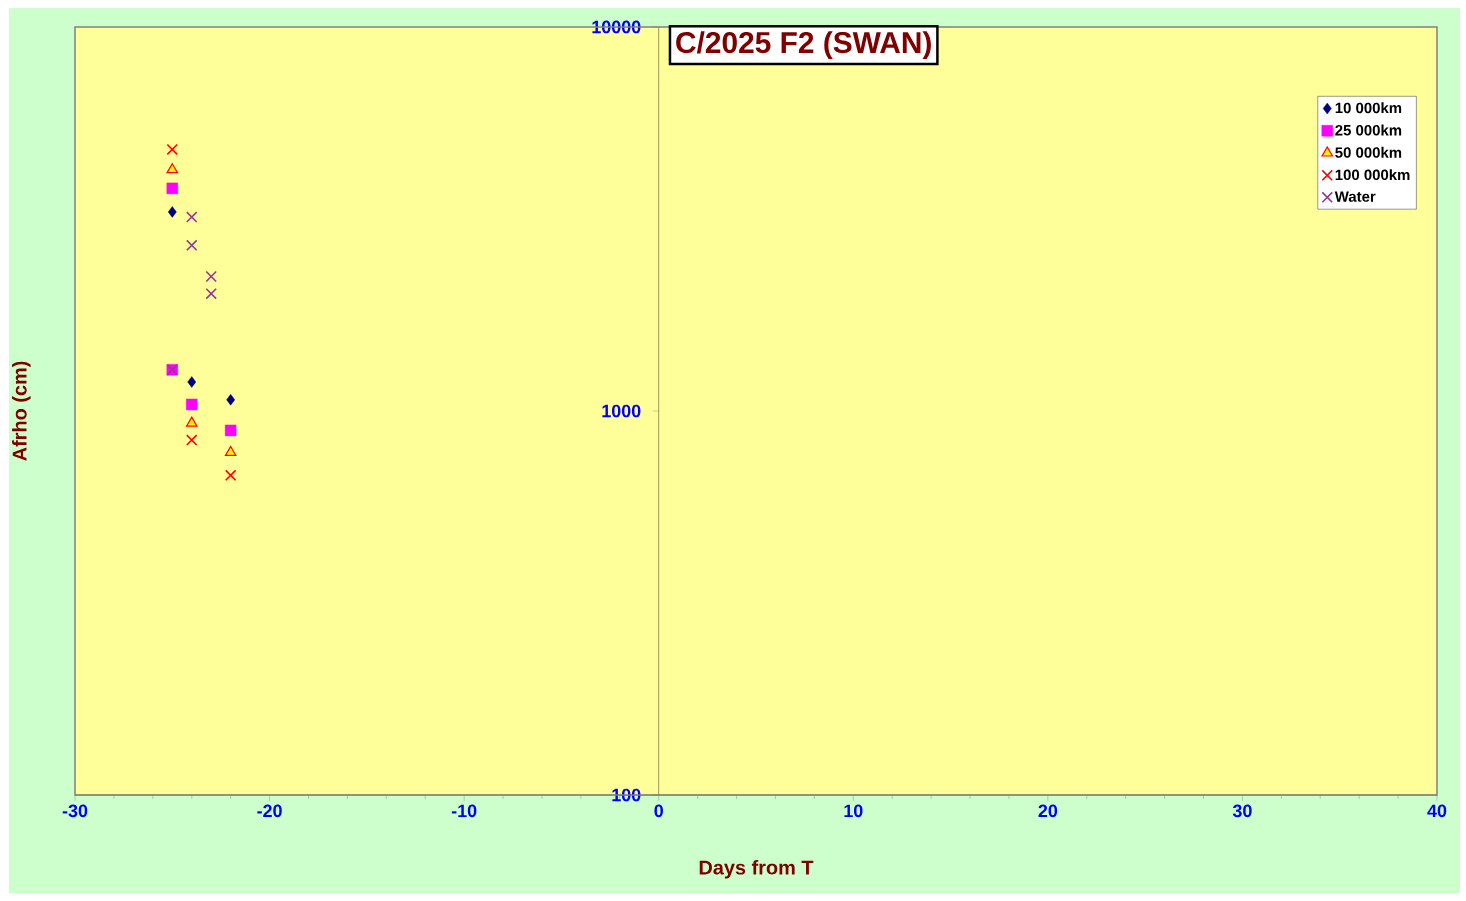  What do you see at coordinates (616, 27) in the screenshot?
I see `y-tick-label: 10000` at bounding box center [616, 27].